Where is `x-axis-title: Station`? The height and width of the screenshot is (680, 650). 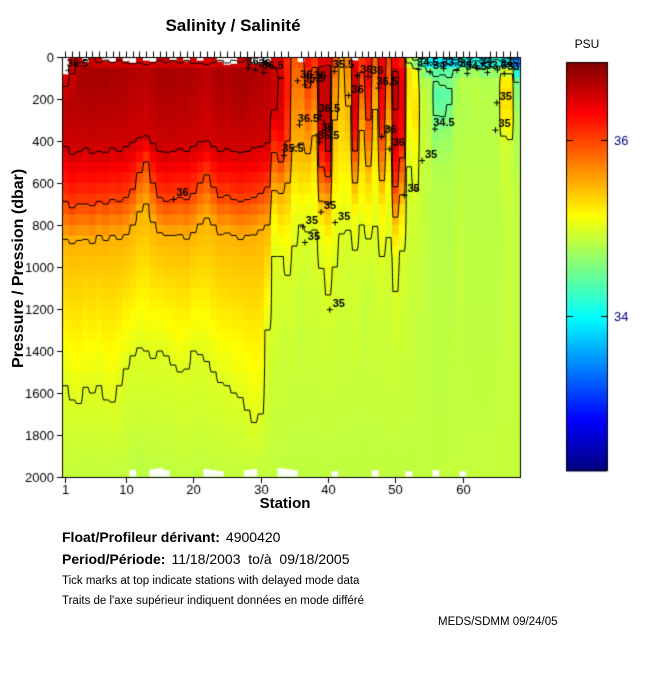 x-axis-title: Station is located at coordinates (285, 503).